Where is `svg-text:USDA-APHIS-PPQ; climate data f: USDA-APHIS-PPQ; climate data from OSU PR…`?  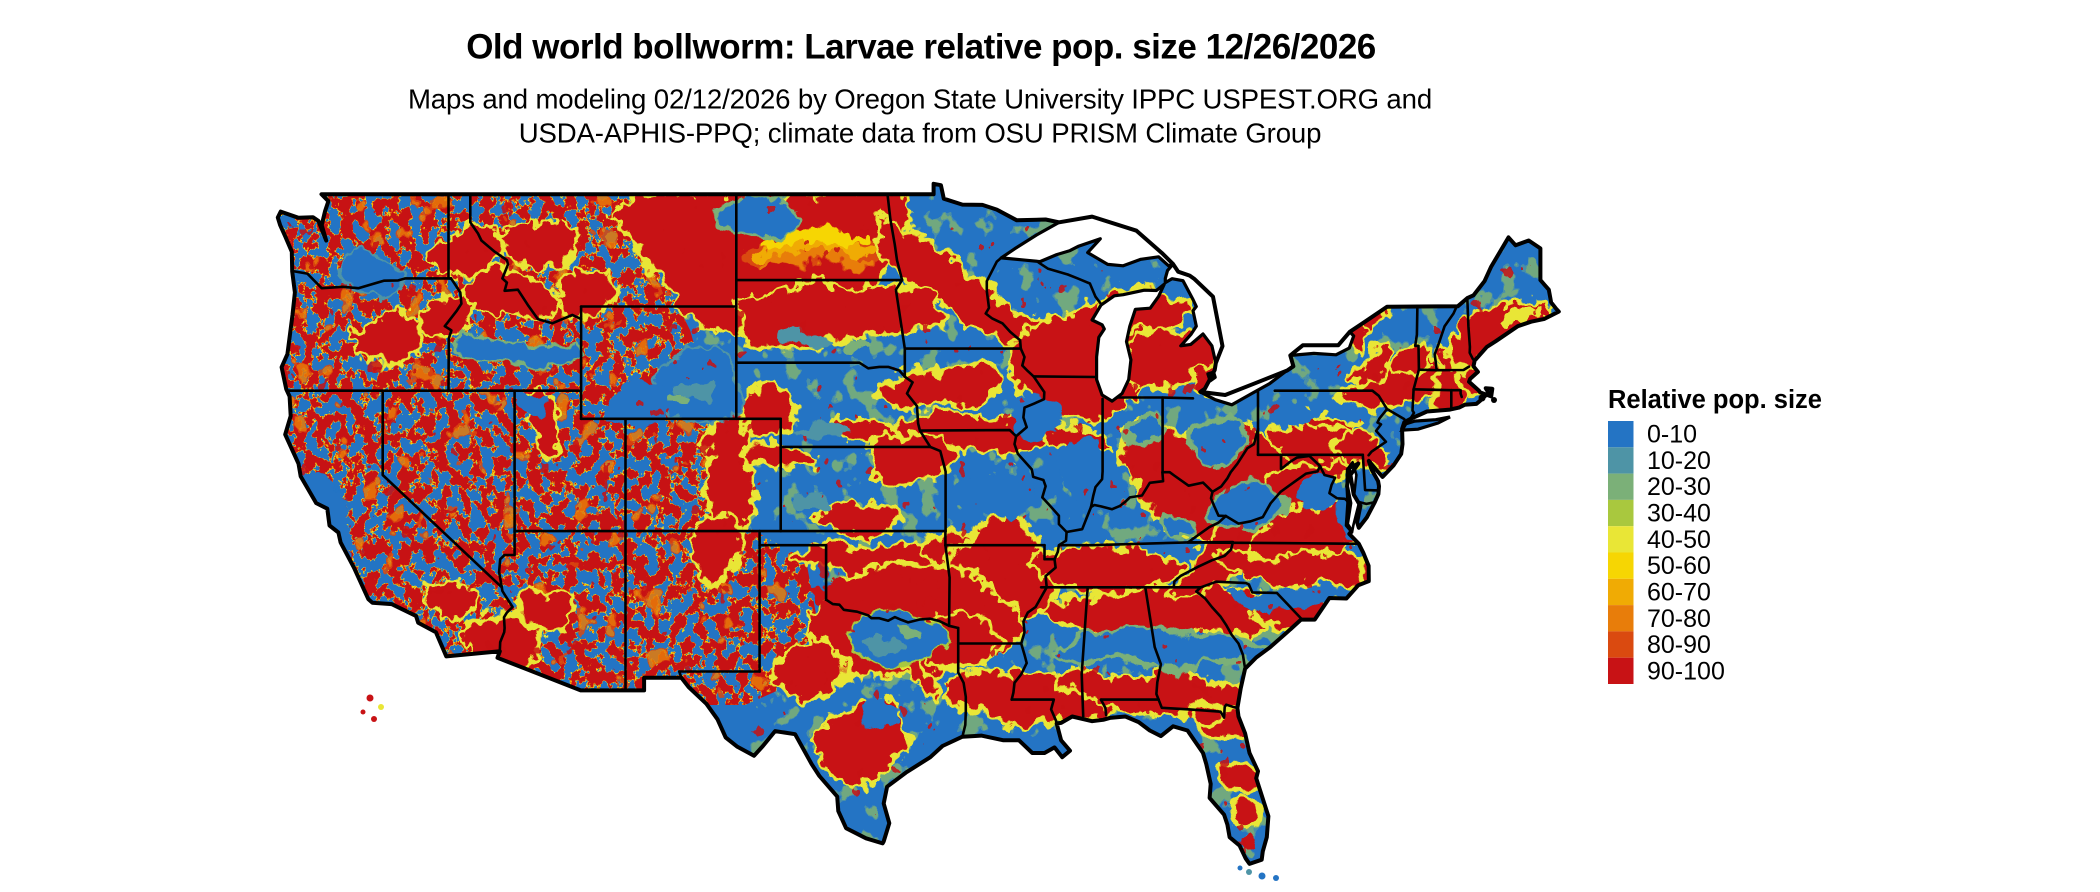 svg-text:USDA-APHIS-PPQ; climate data f: USDA-APHIS-PPQ; climate data from OSU PR… is located at coordinates (920, 132).